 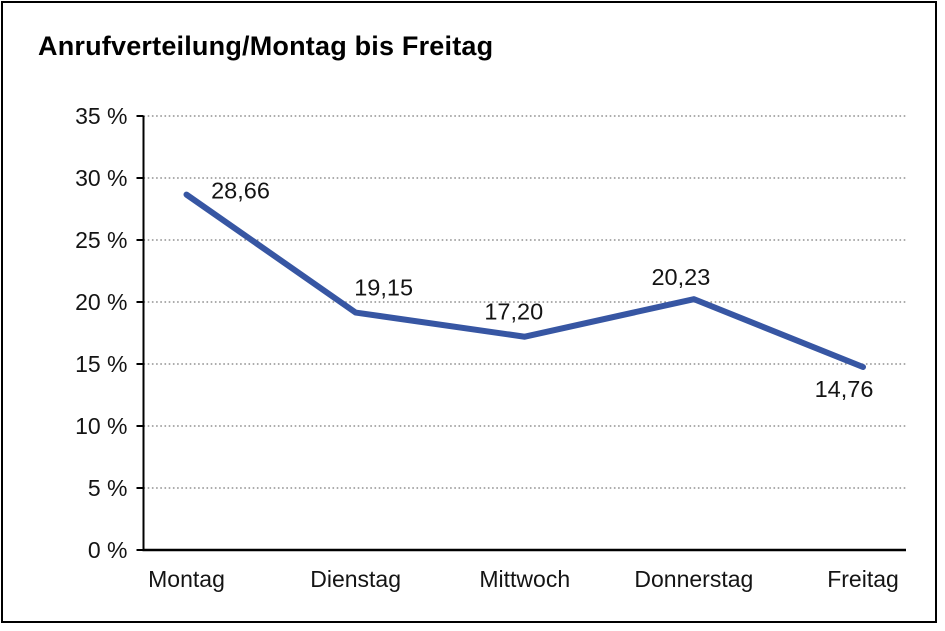 I want to click on y-axis-tick-label: 5 %, so click(x=108, y=488).